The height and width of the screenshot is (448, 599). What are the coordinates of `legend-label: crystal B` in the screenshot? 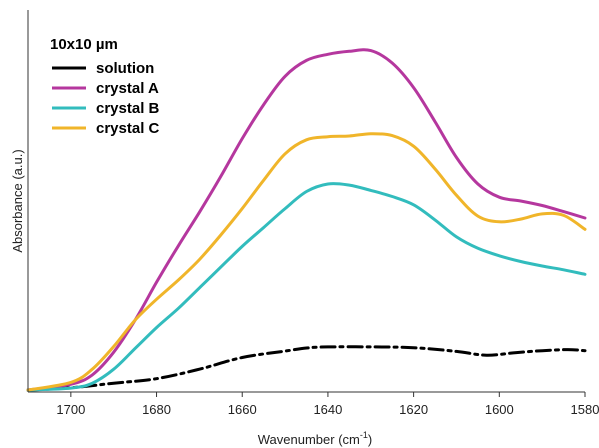 It's located at (128, 108).